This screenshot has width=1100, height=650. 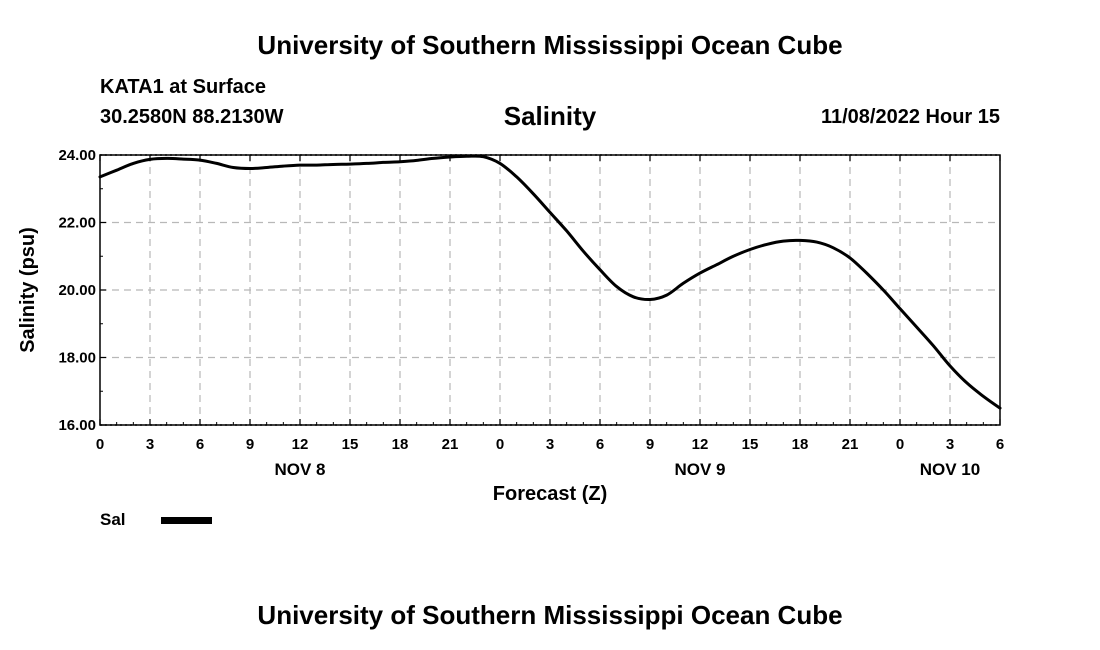 I want to click on x-axis-label: Forecast (Z), so click(x=550, y=494).